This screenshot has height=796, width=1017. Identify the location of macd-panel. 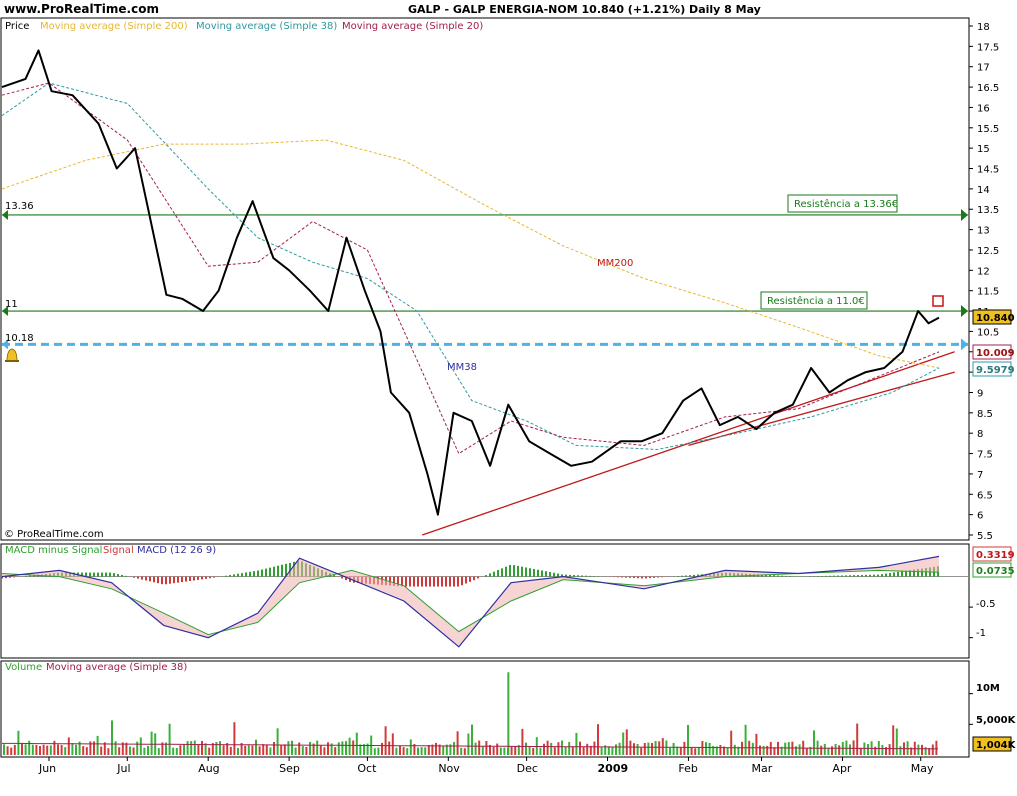
(485, 601).